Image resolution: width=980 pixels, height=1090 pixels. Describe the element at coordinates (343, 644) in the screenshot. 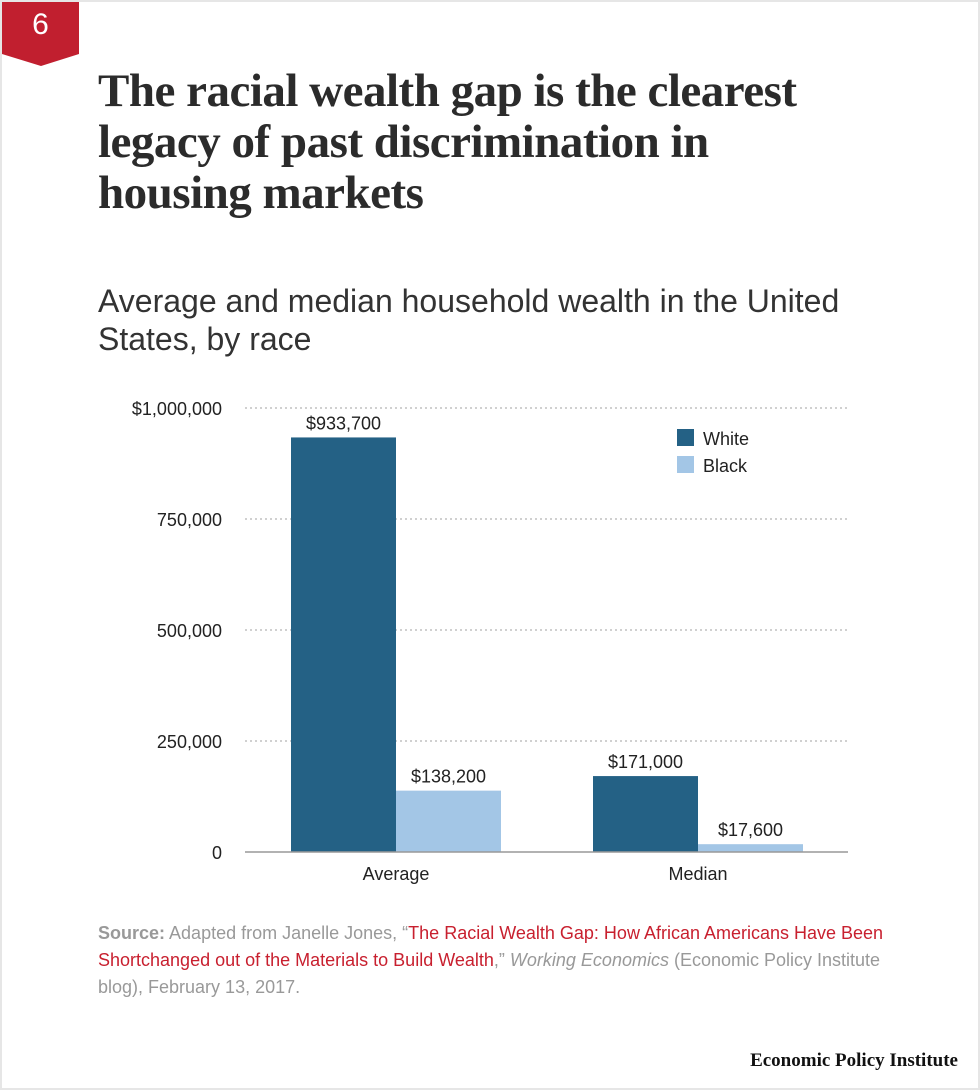

I see `bar-white-average` at that location.